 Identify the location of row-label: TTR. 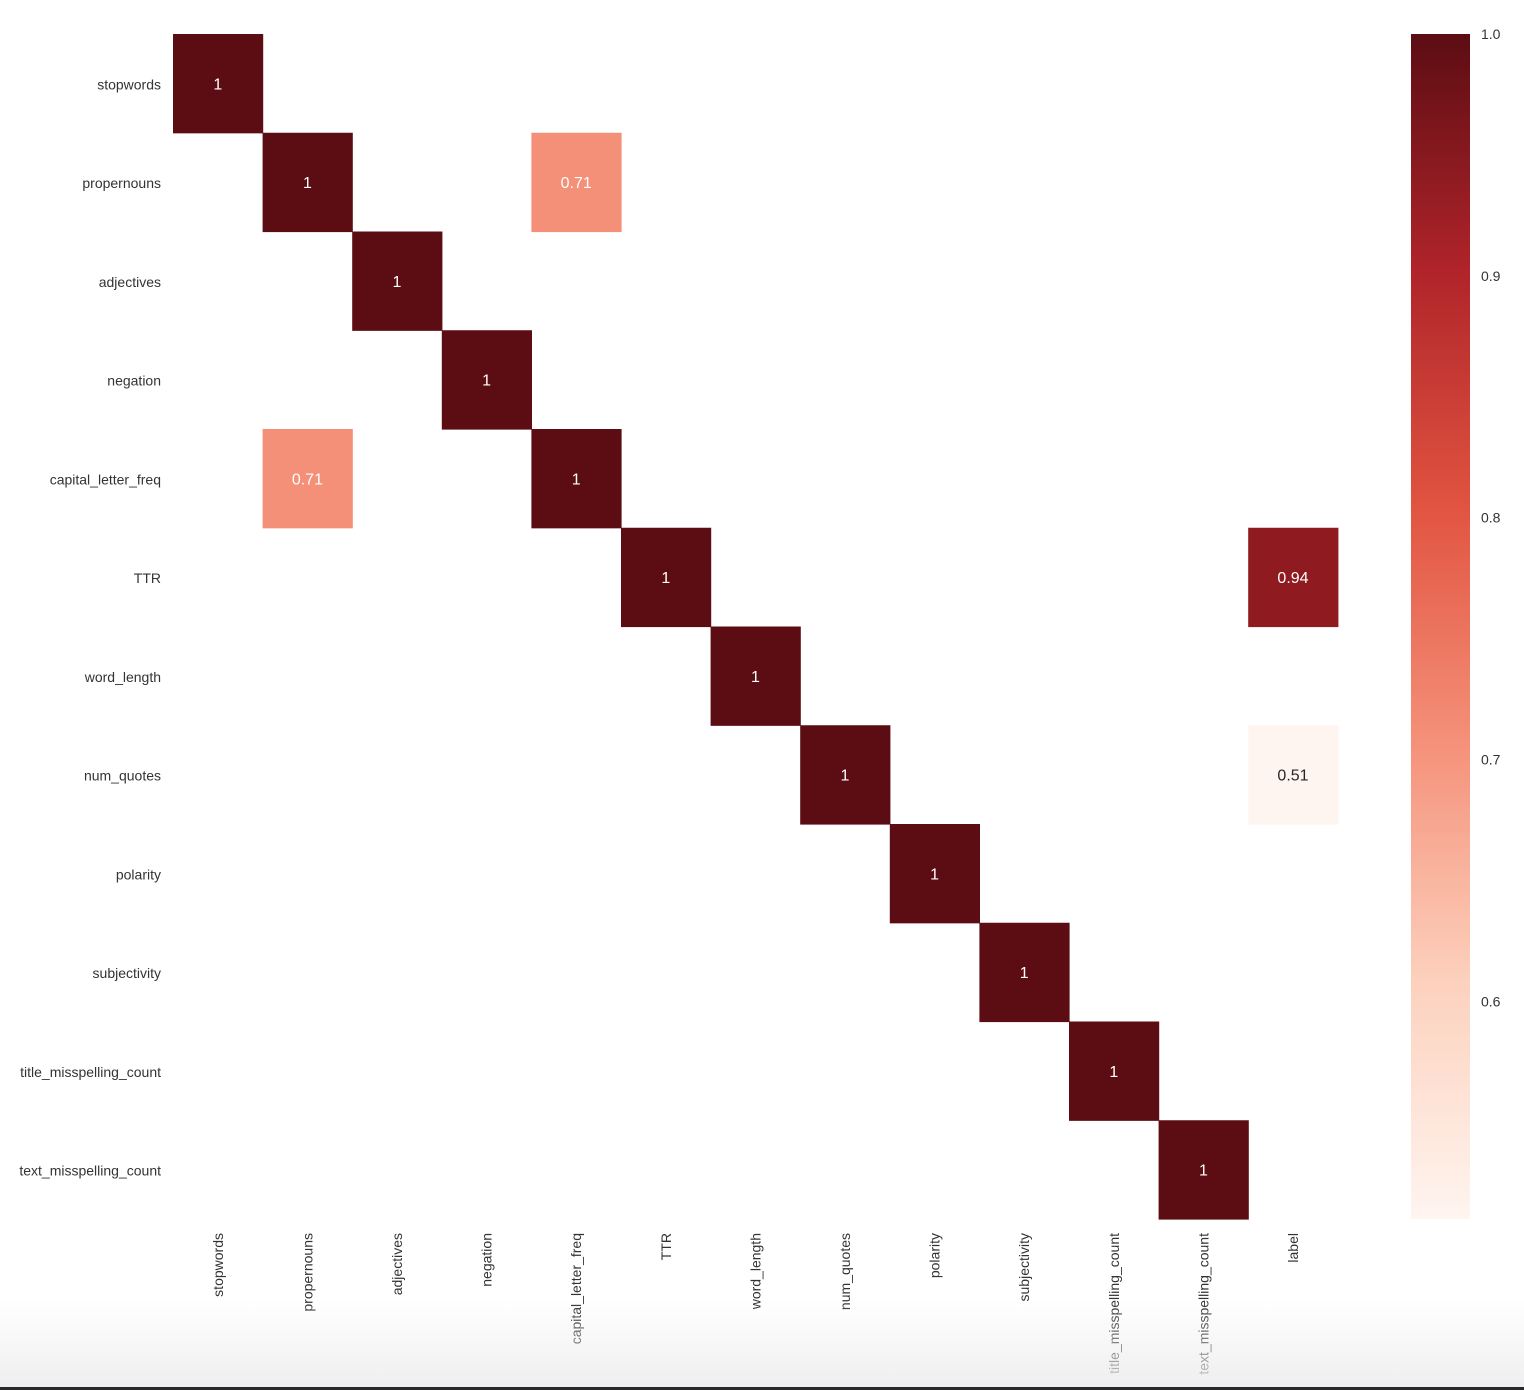
(147, 578).